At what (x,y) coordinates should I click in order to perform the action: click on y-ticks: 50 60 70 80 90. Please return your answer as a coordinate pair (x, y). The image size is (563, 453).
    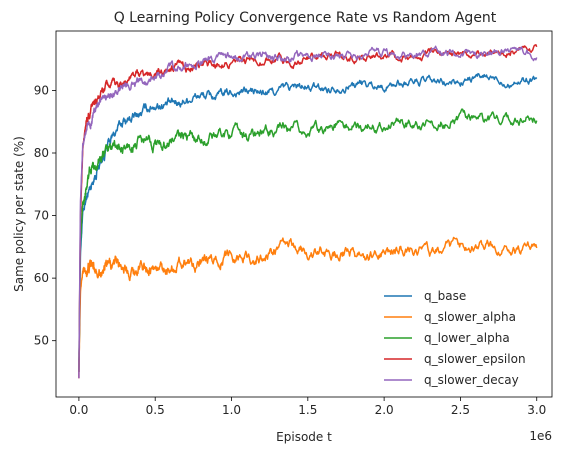
    Looking at the image, I should click on (45, 215).